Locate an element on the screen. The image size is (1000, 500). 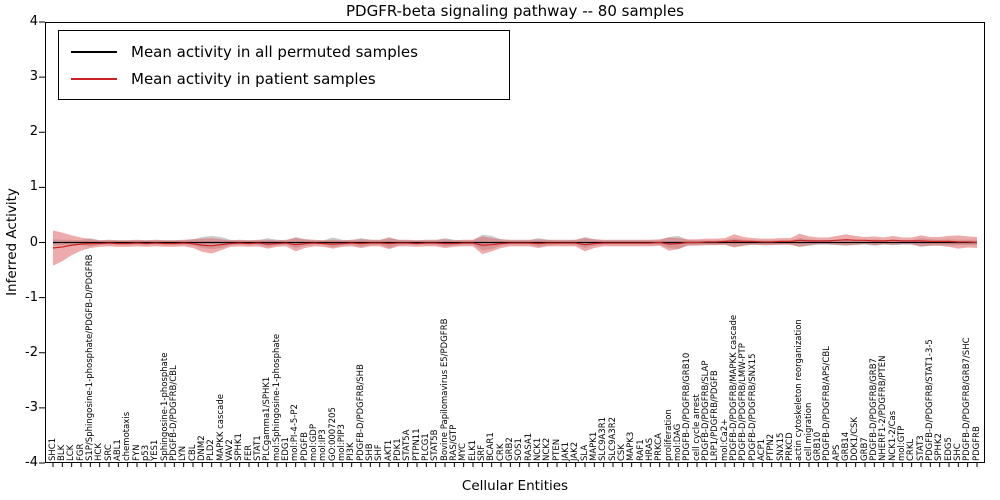
x-tick-label: HCK is located at coordinates (99, 452).